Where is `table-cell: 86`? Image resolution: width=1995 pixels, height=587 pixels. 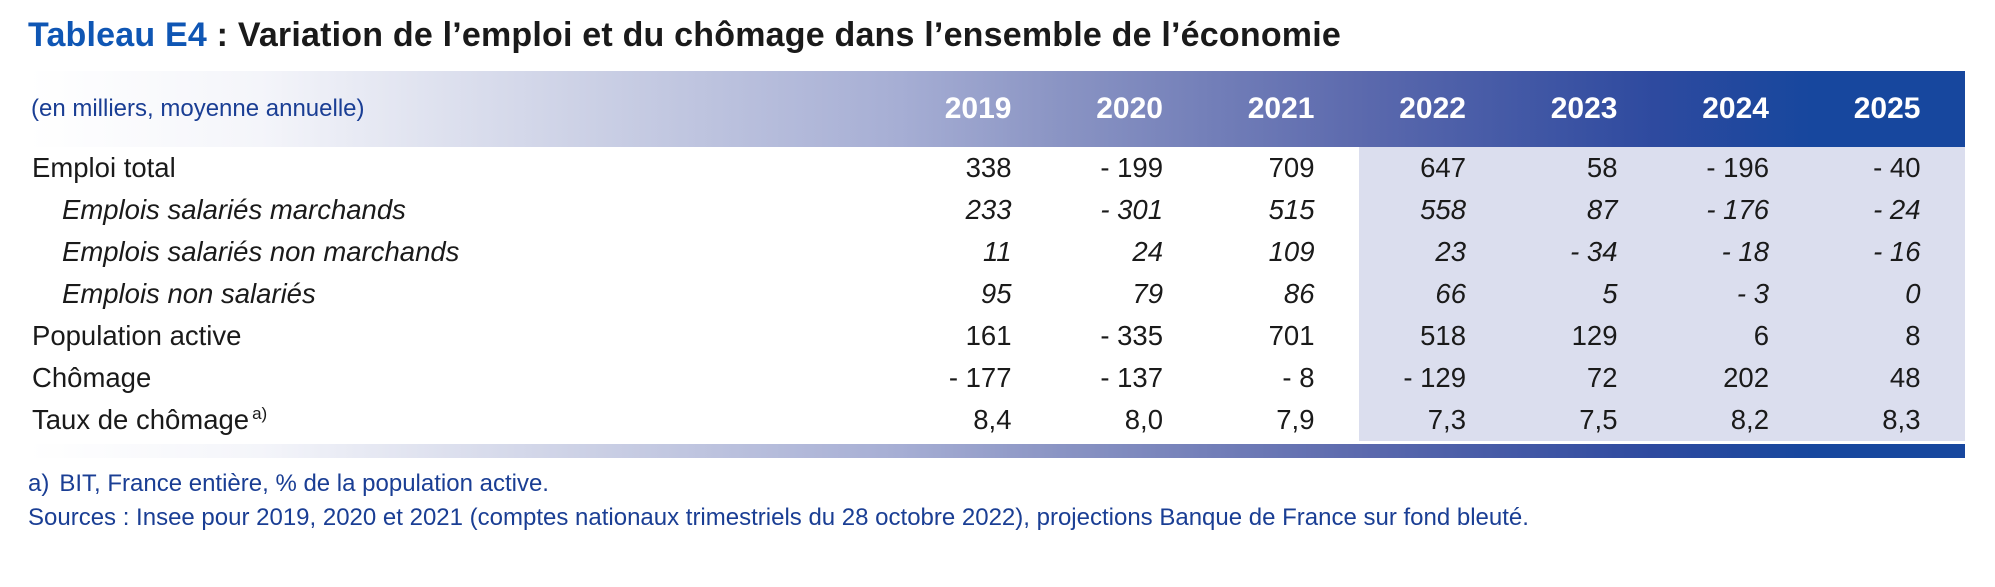
table-cell: 86 is located at coordinates (1299, 293).